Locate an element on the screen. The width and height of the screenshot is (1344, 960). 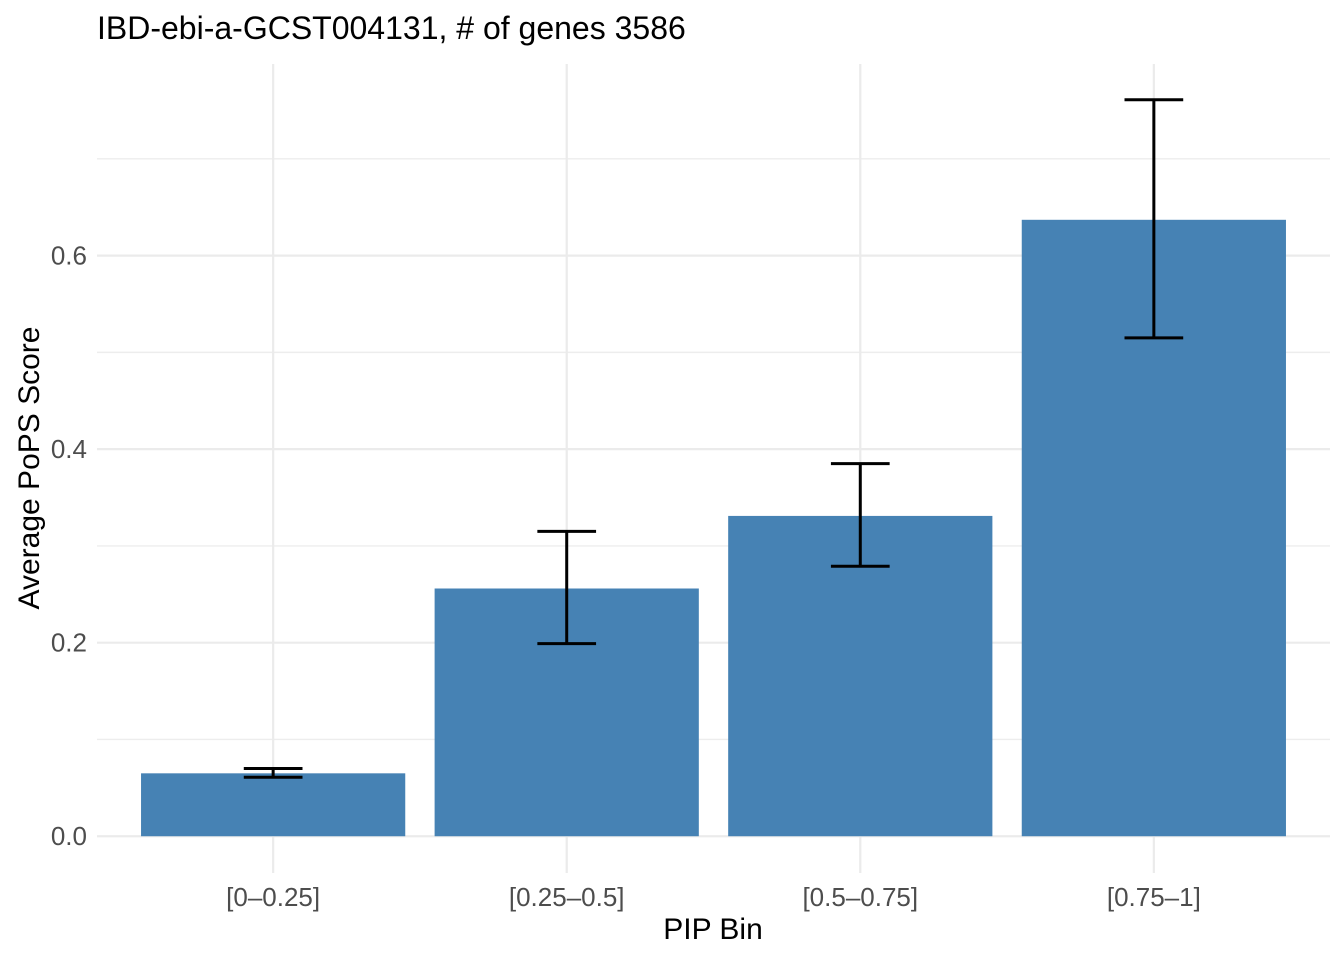
x-tick-label: [0.25–0.5] is located at coordinates (567, 897).